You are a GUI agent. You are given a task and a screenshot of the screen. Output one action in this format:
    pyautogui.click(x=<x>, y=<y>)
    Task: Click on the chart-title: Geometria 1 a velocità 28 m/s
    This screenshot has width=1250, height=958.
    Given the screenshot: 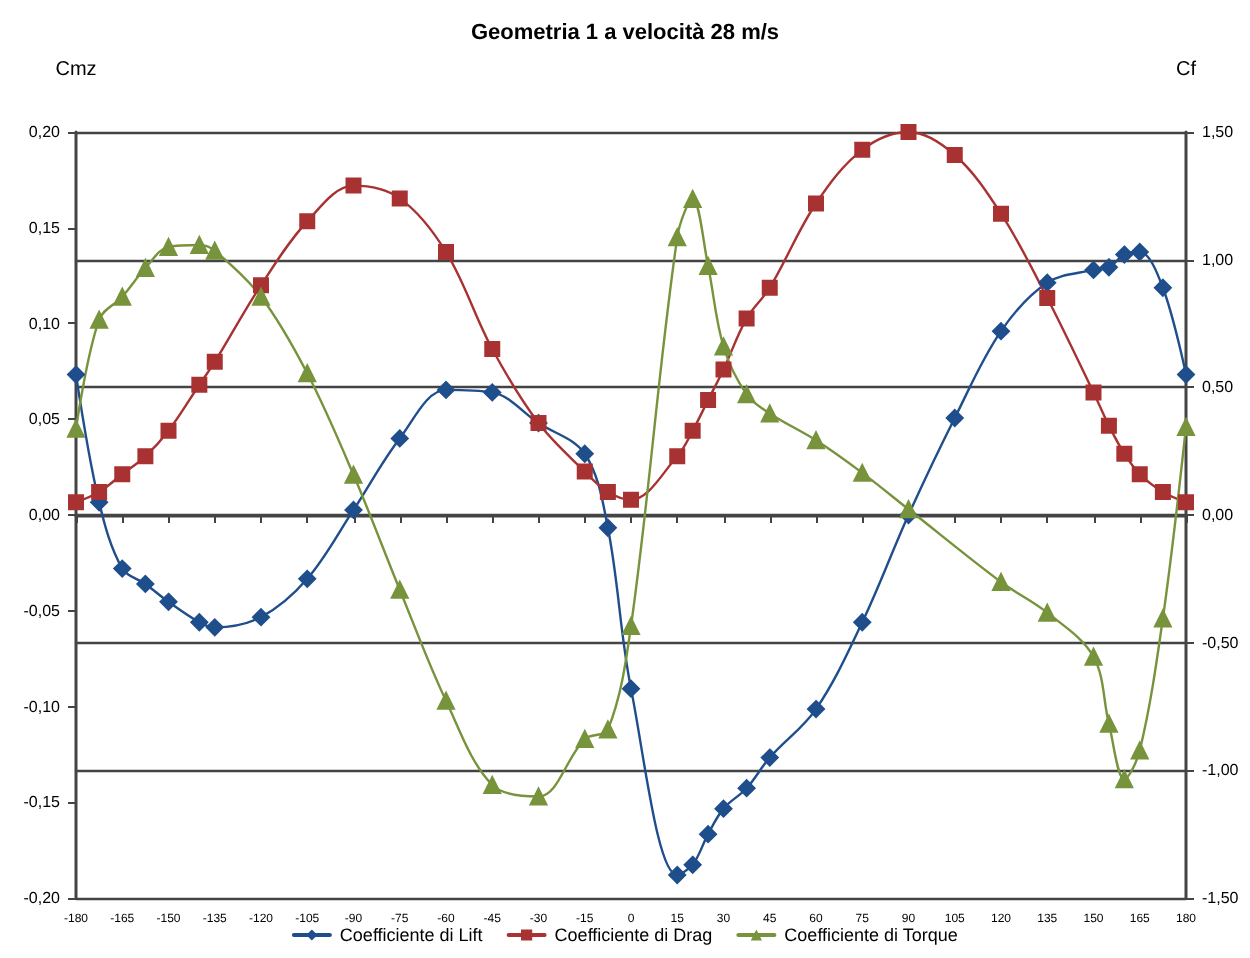 What is the action you would take?
    pyautogui.click(x=625, y=33)
    